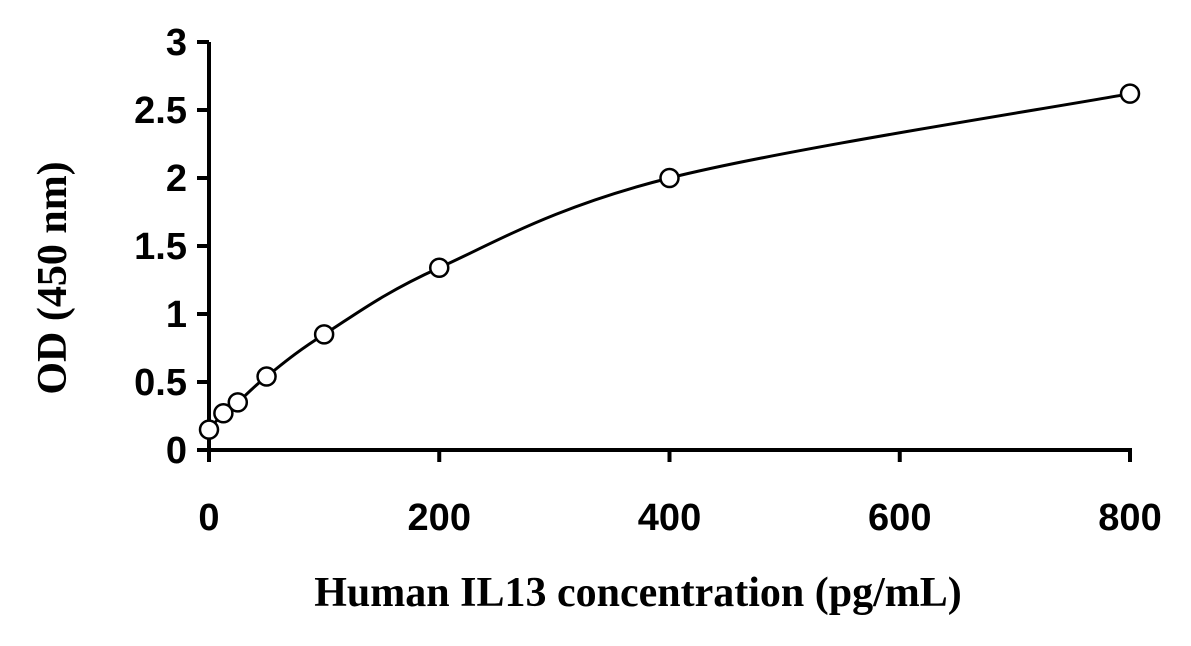  What do you see at coordinates (1129, 518) in the screenshot?
I see `x-tick-label: 800` at bounding box center [1129, 518].